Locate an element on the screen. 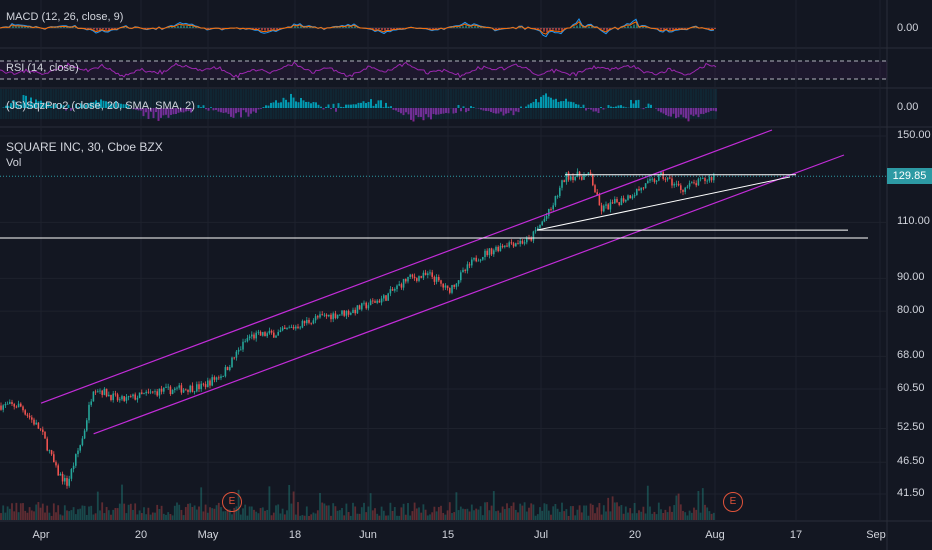  rsi-pane is located at coordinates (443, 70).